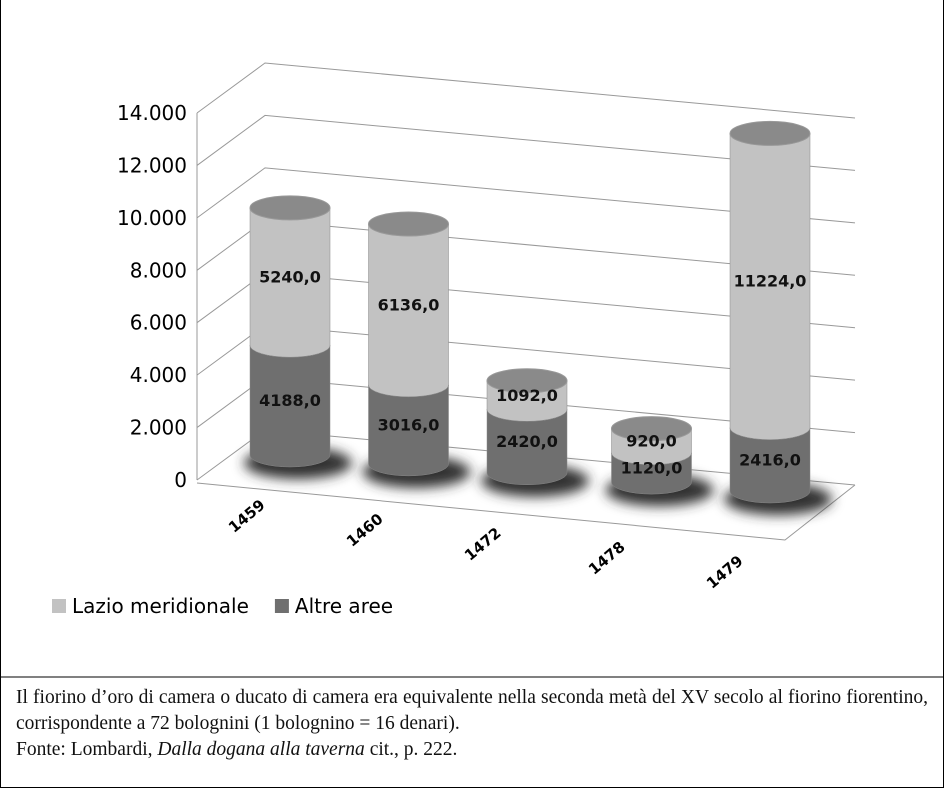 The width and height of the screenshot is (944, 789). What do you see at coordinates (158, 270) in the screenshot?
I see `y-tick-label: 8.000` at bounding box center [158, 270].